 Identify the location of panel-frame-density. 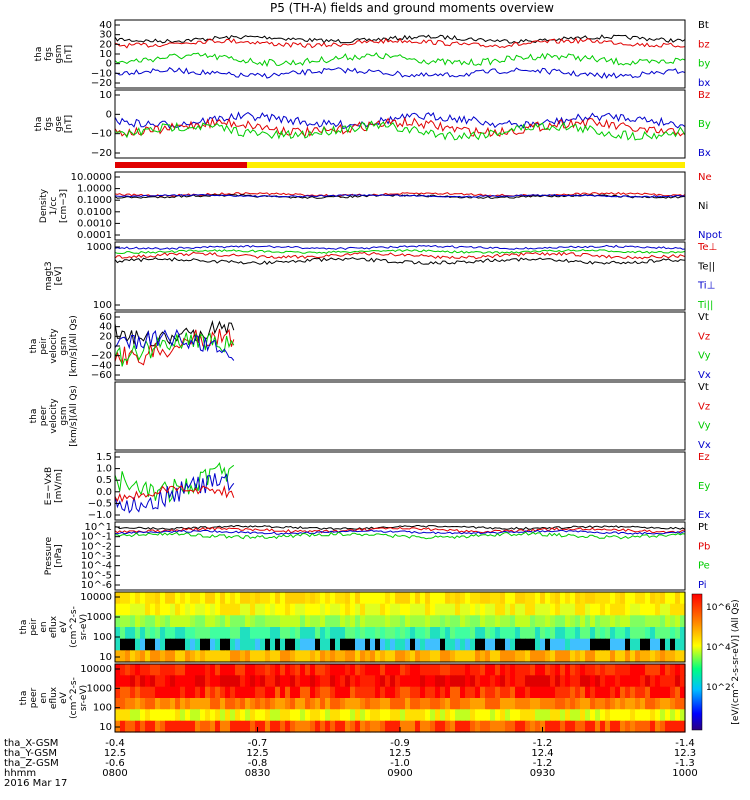
(400, 206).